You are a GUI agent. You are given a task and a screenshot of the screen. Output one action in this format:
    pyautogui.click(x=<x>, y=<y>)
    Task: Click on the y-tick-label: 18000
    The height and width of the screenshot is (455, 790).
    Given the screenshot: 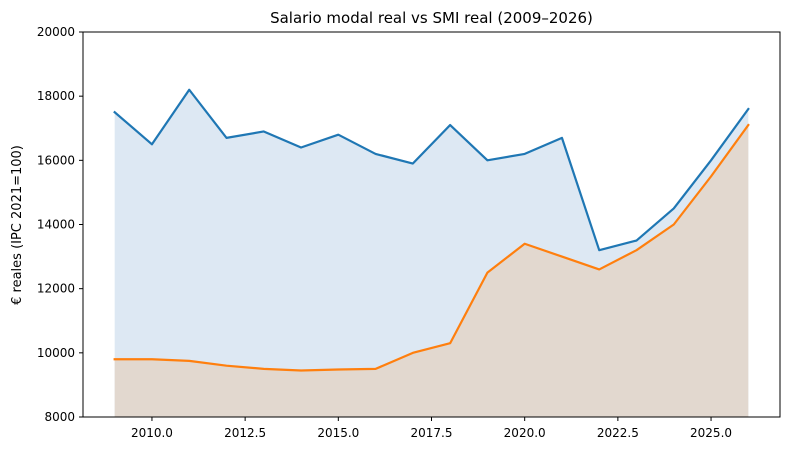 What is the action you would take?
    pyautogui.click(x=56, y=96)
    